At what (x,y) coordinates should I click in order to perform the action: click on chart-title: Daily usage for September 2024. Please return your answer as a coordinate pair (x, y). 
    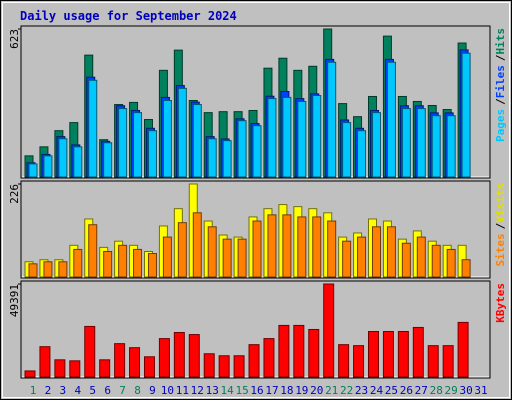
    Looking at the image, I should click on (128, 16).